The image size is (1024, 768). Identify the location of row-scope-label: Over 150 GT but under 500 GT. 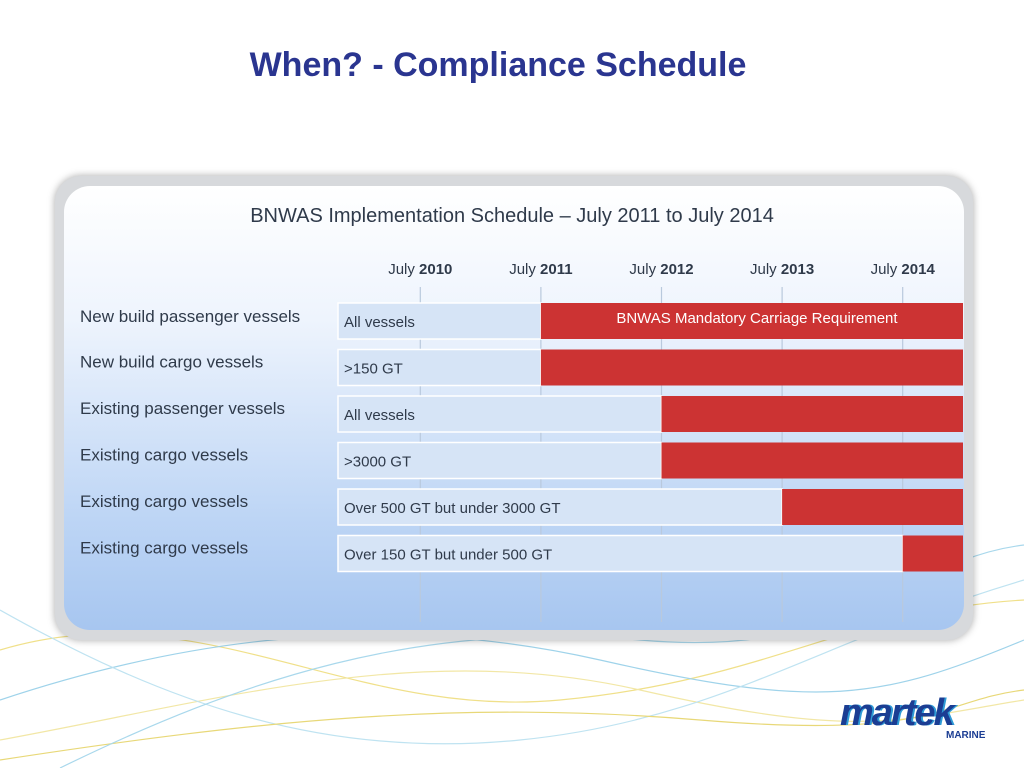
(448, 555).